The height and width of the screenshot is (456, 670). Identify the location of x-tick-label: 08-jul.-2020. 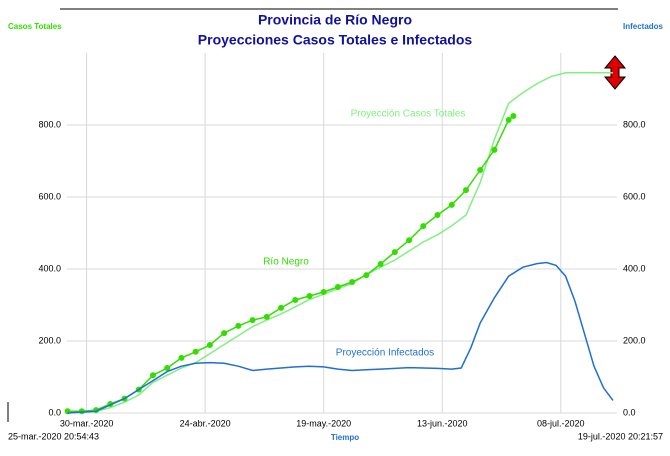
(561, 423).